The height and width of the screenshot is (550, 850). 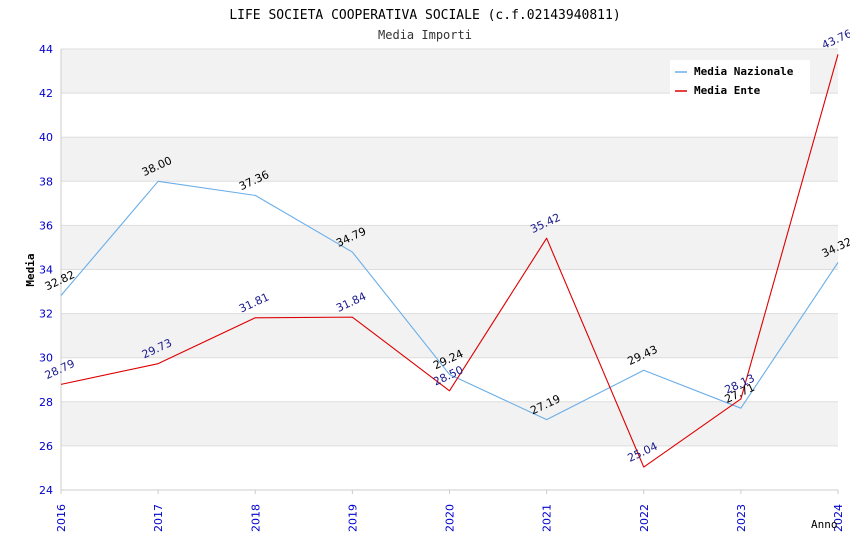 What do you see at coordinates (46, 225) in the screenshot?
I see `y-tick-label: 36` at bounding box center [46, 225].